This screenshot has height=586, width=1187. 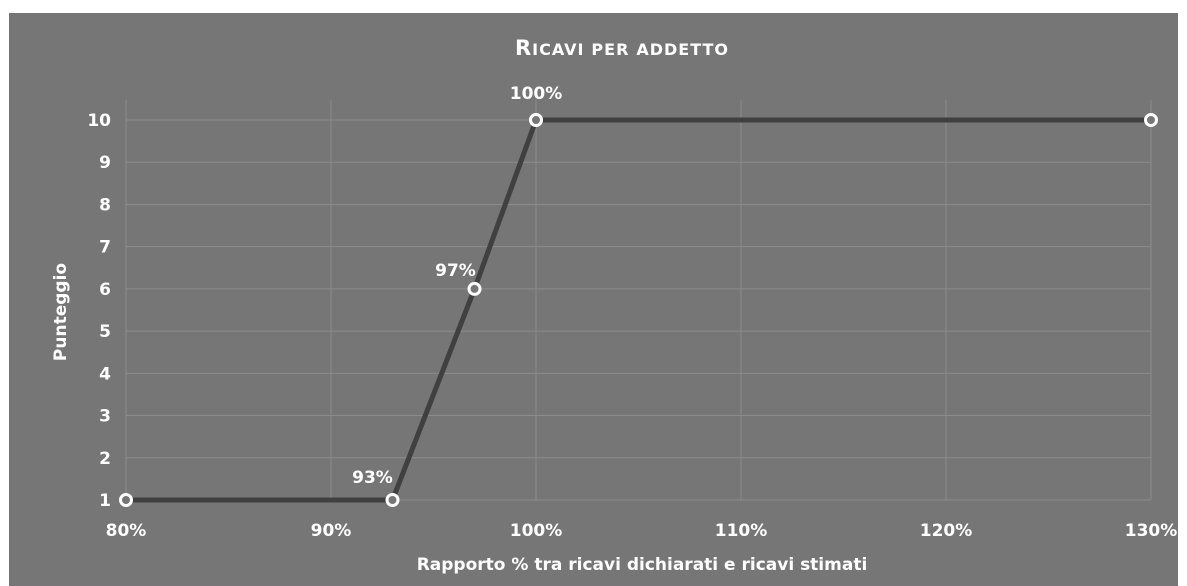 I want to click on x-tick-label: 90%, so click(x=331, y=531).